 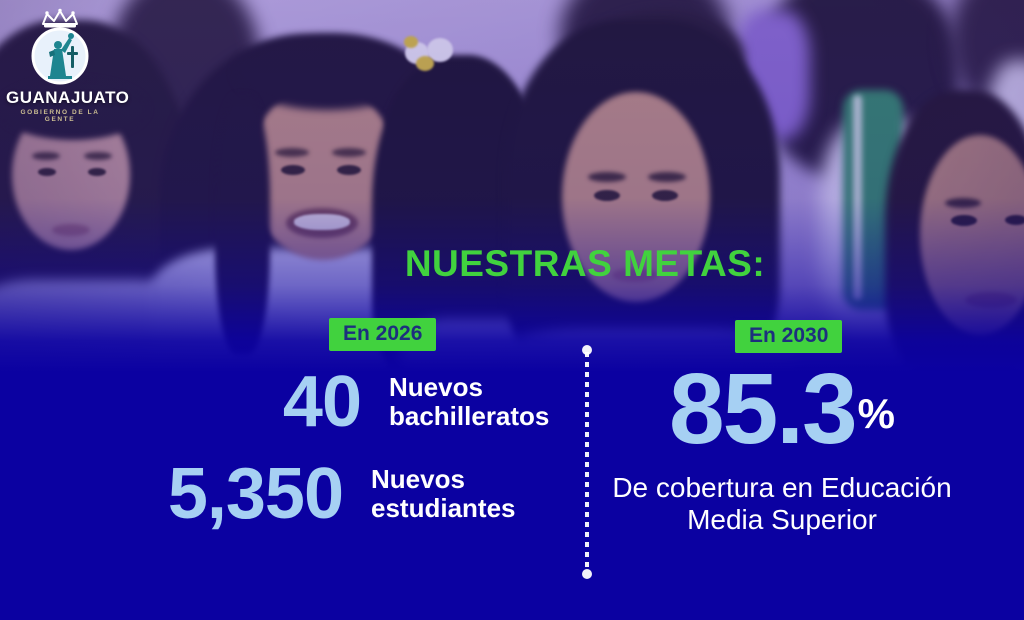 What do you see at coordinates (68, 97) in the screenshot?
I see `logo-name: GUANAJUATO` at bounding box center [68, 97].